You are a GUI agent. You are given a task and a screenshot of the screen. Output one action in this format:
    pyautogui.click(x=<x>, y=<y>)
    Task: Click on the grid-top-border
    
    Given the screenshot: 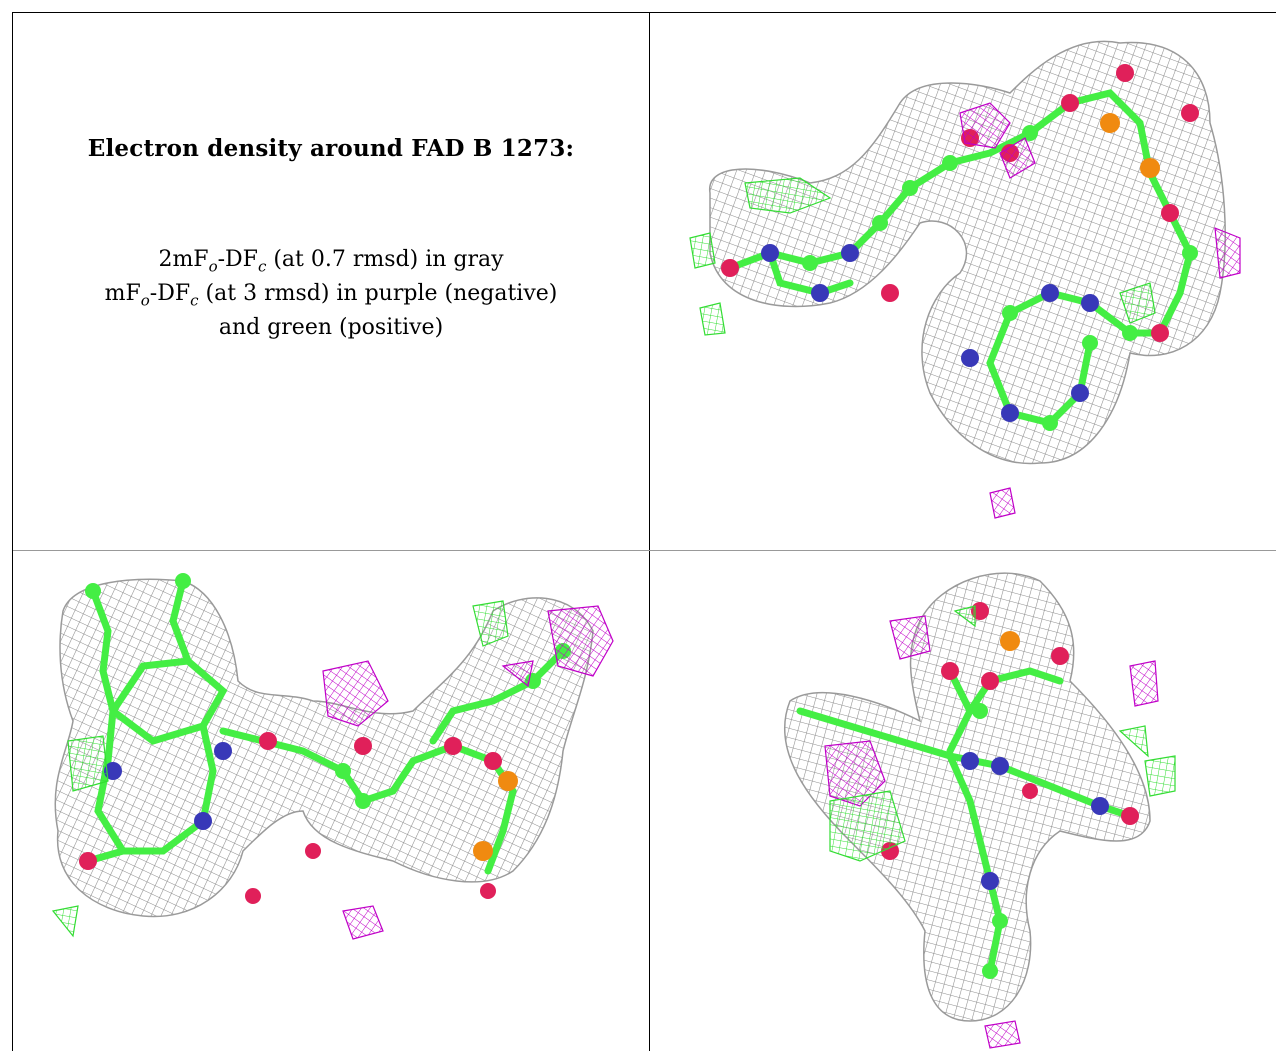 What is the action you would take?
    pyautogui.click(x=644, y=12)
    